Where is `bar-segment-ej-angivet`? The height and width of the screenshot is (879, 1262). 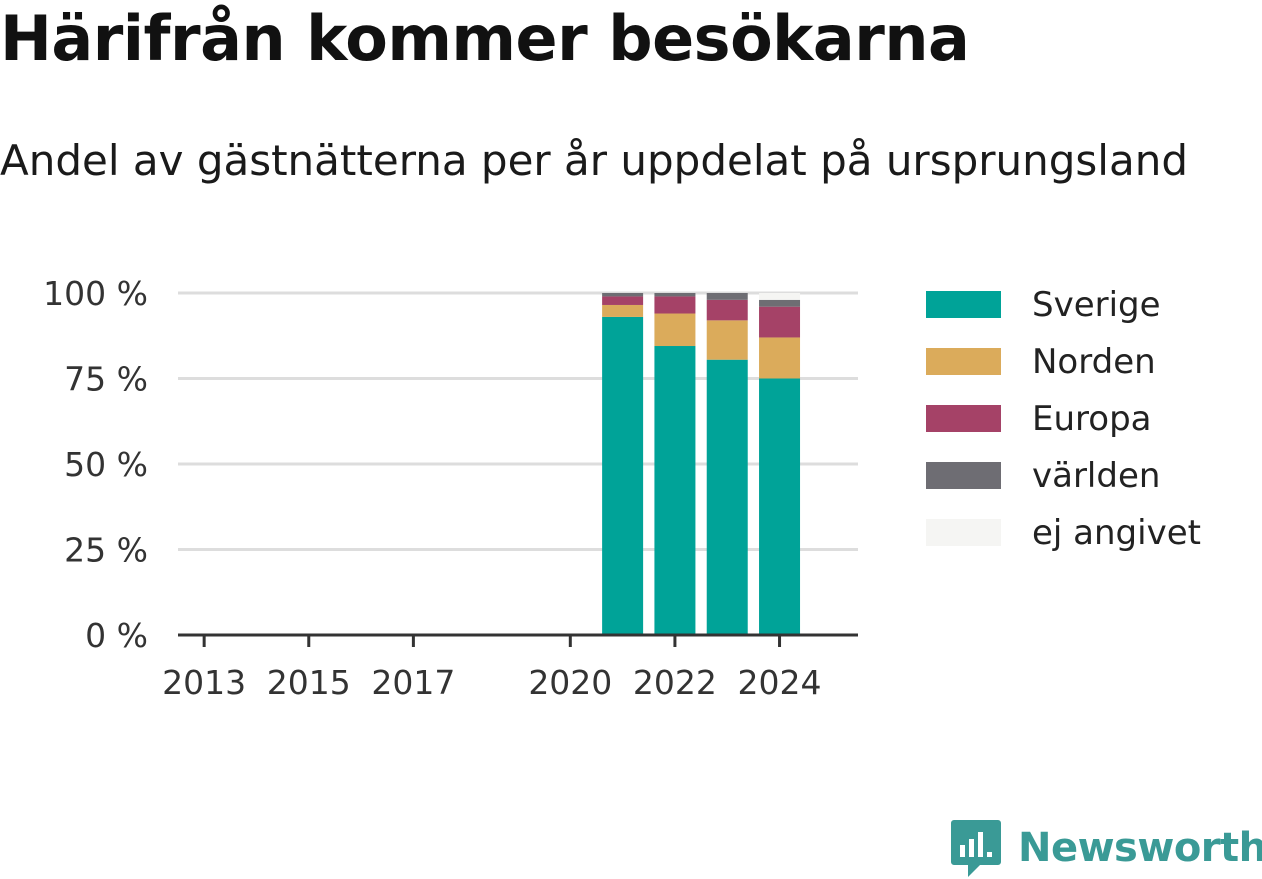
bar-segment-ej-angivet is located at coordinates (780, 296).